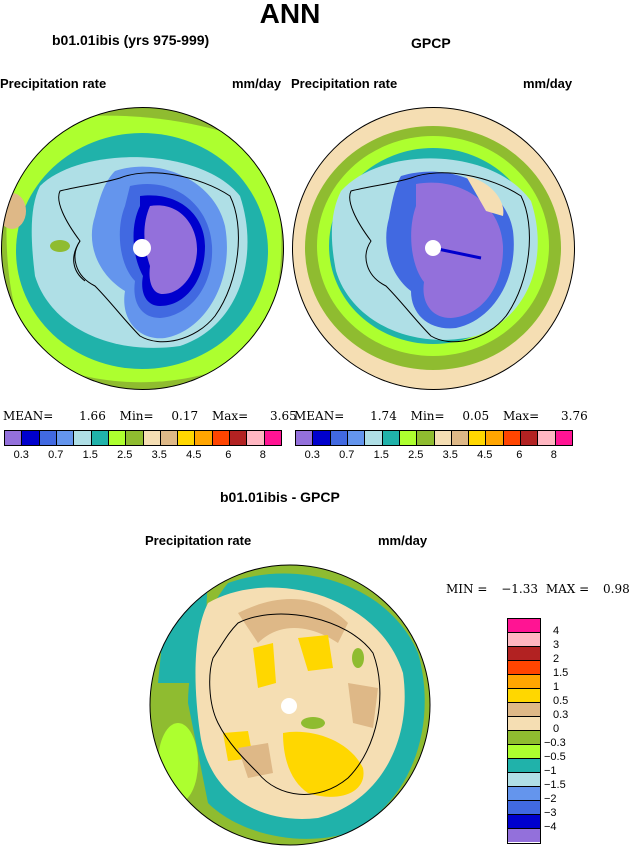 The height and width of the screenshot is (850, 631). Describe the element at coordinates (319, 416) in the screenshot. I see `right-mean-label: MEAN=` at that location.